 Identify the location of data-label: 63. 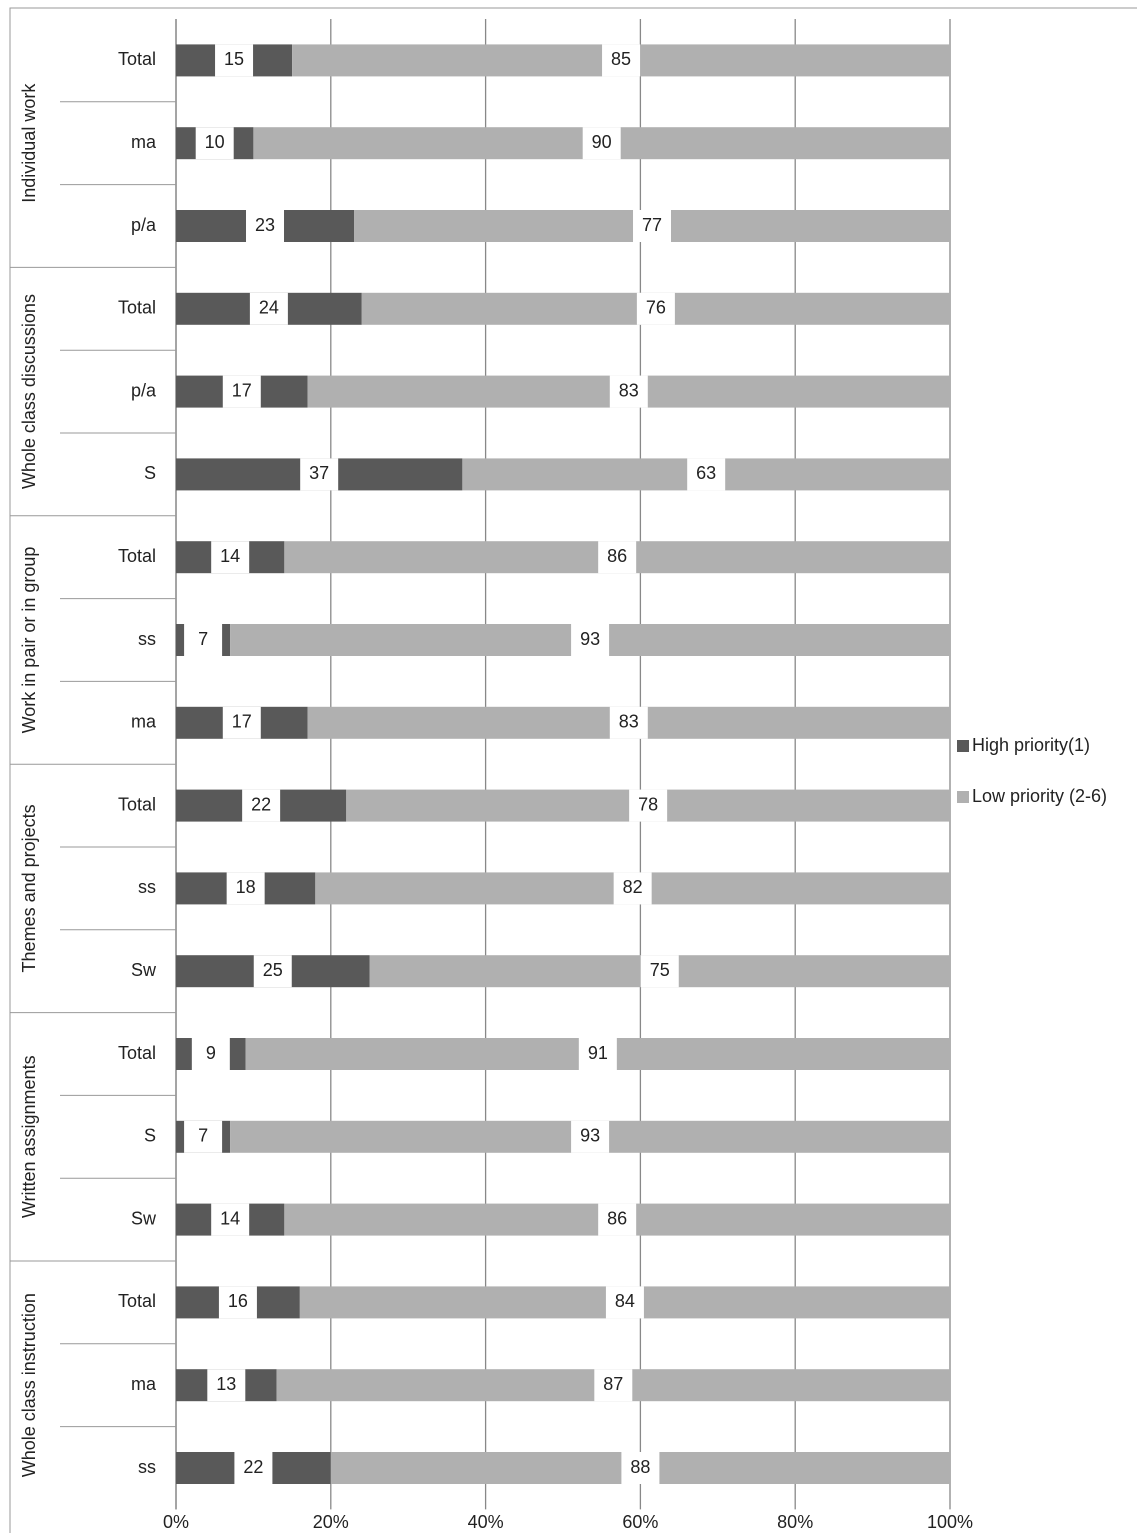
(706, 473).